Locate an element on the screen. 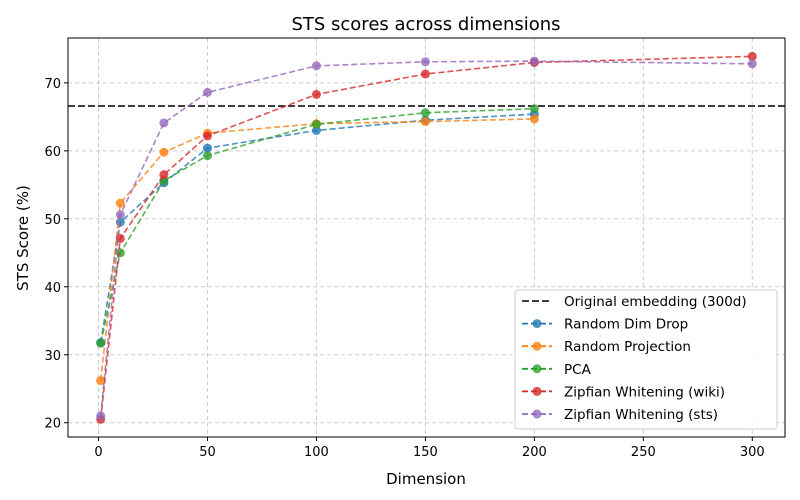 The width and height of the screenshot is (800, 500). legend-label: Random Projection is located at coordinates (627, 347).